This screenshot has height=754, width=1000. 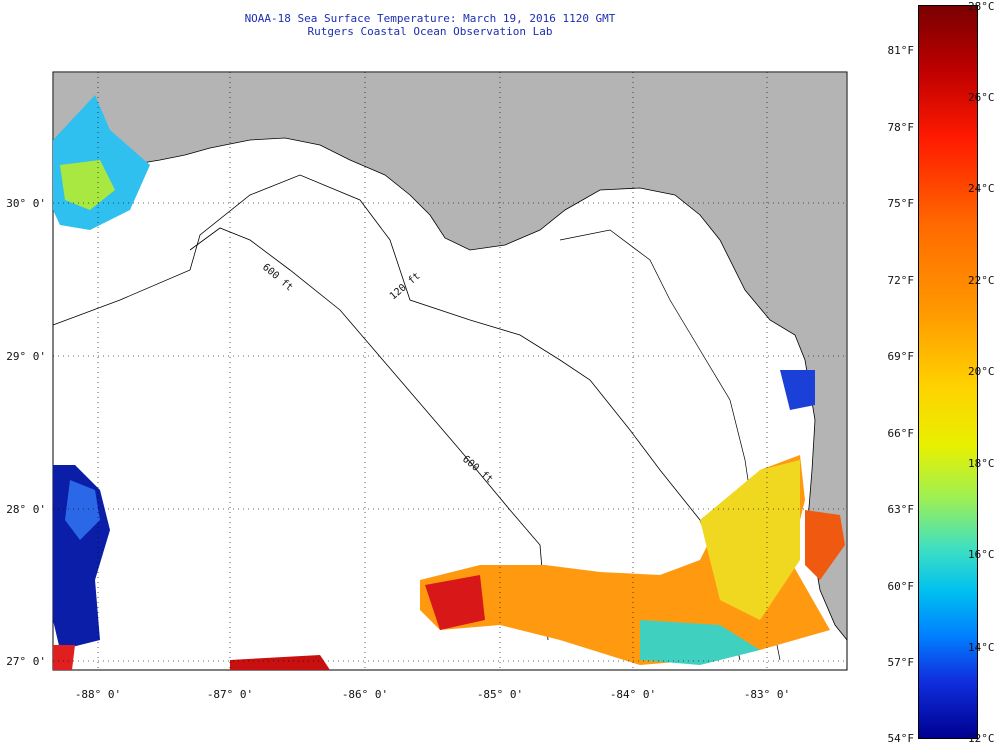 What do you see at coordinates (901, 433) in the screenshot?
I see `f-tick-66: 66°F` at bounding box center [901, 433].